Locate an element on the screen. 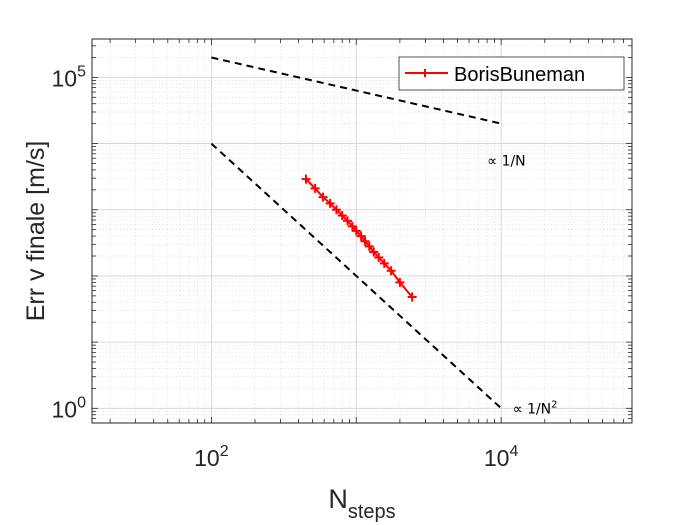  legend: BorisBuneman is located at coordinates (511, 73).